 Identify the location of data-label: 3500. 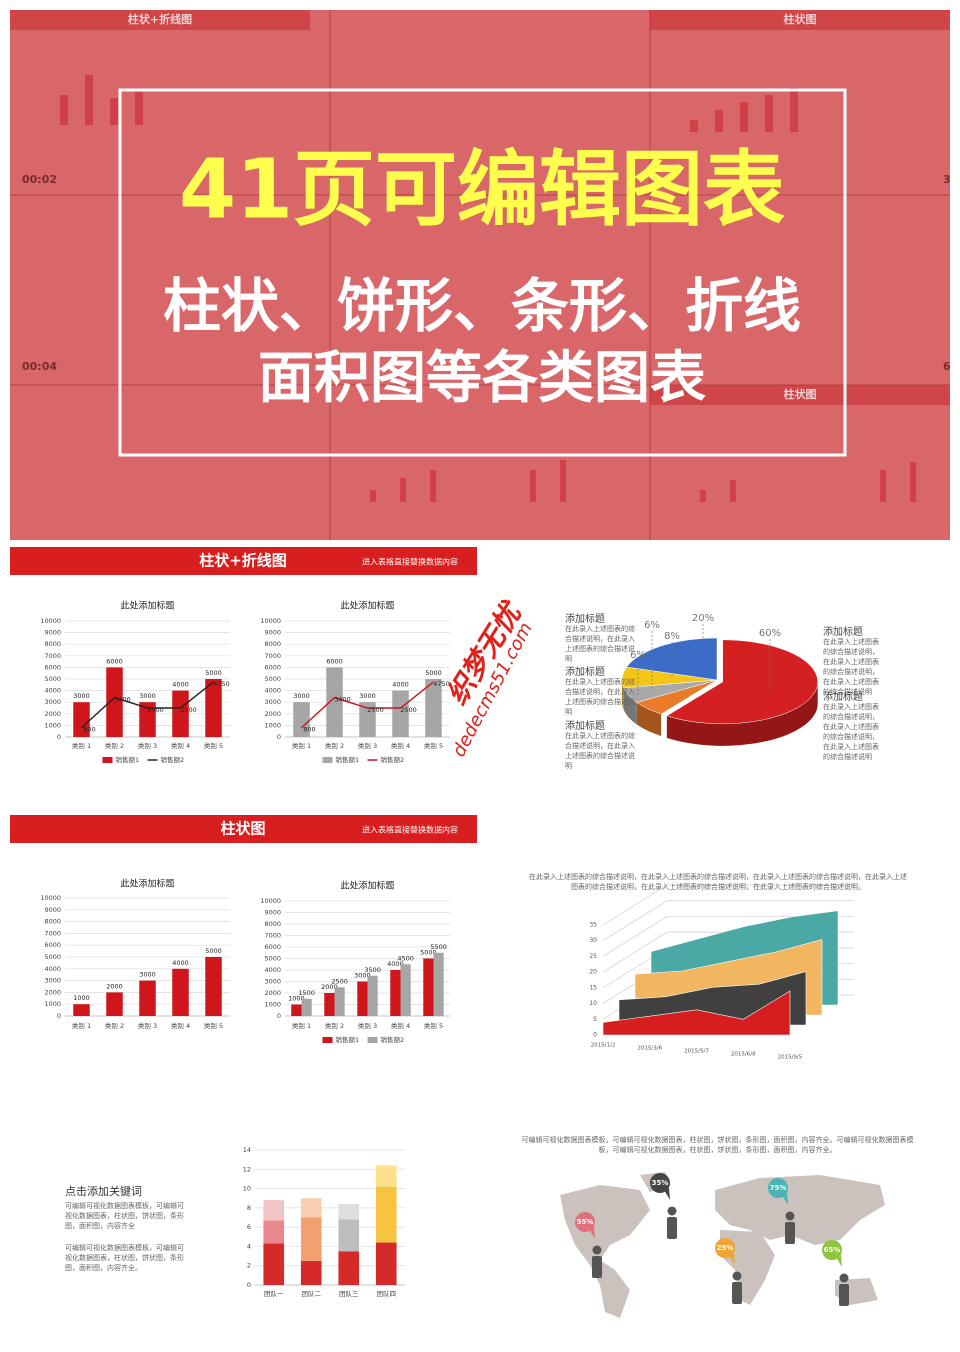
(372, 970).